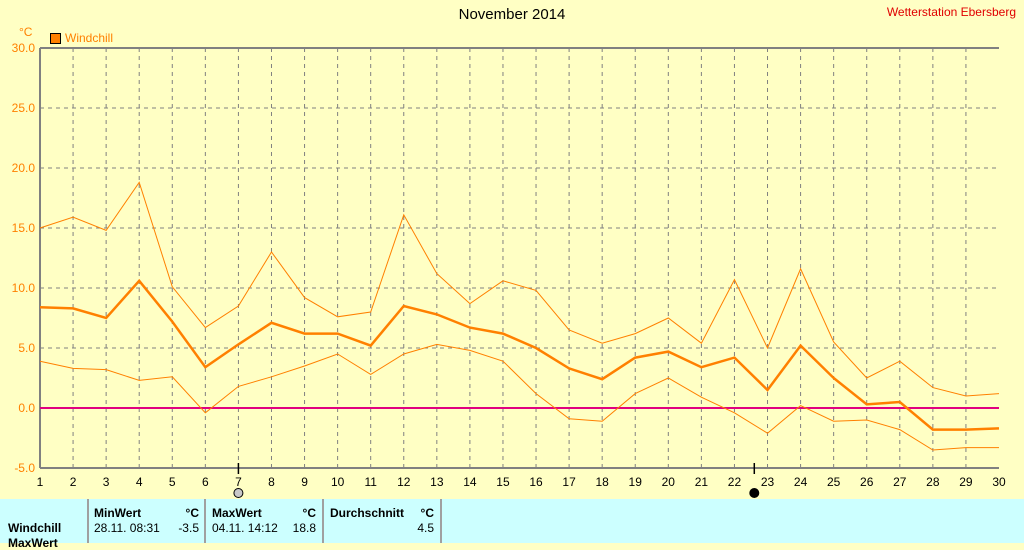  What do you see at coordinates (172, 482) in the screenshot?
I see `x-tick-label: 5` at bounding box center [172, 482].